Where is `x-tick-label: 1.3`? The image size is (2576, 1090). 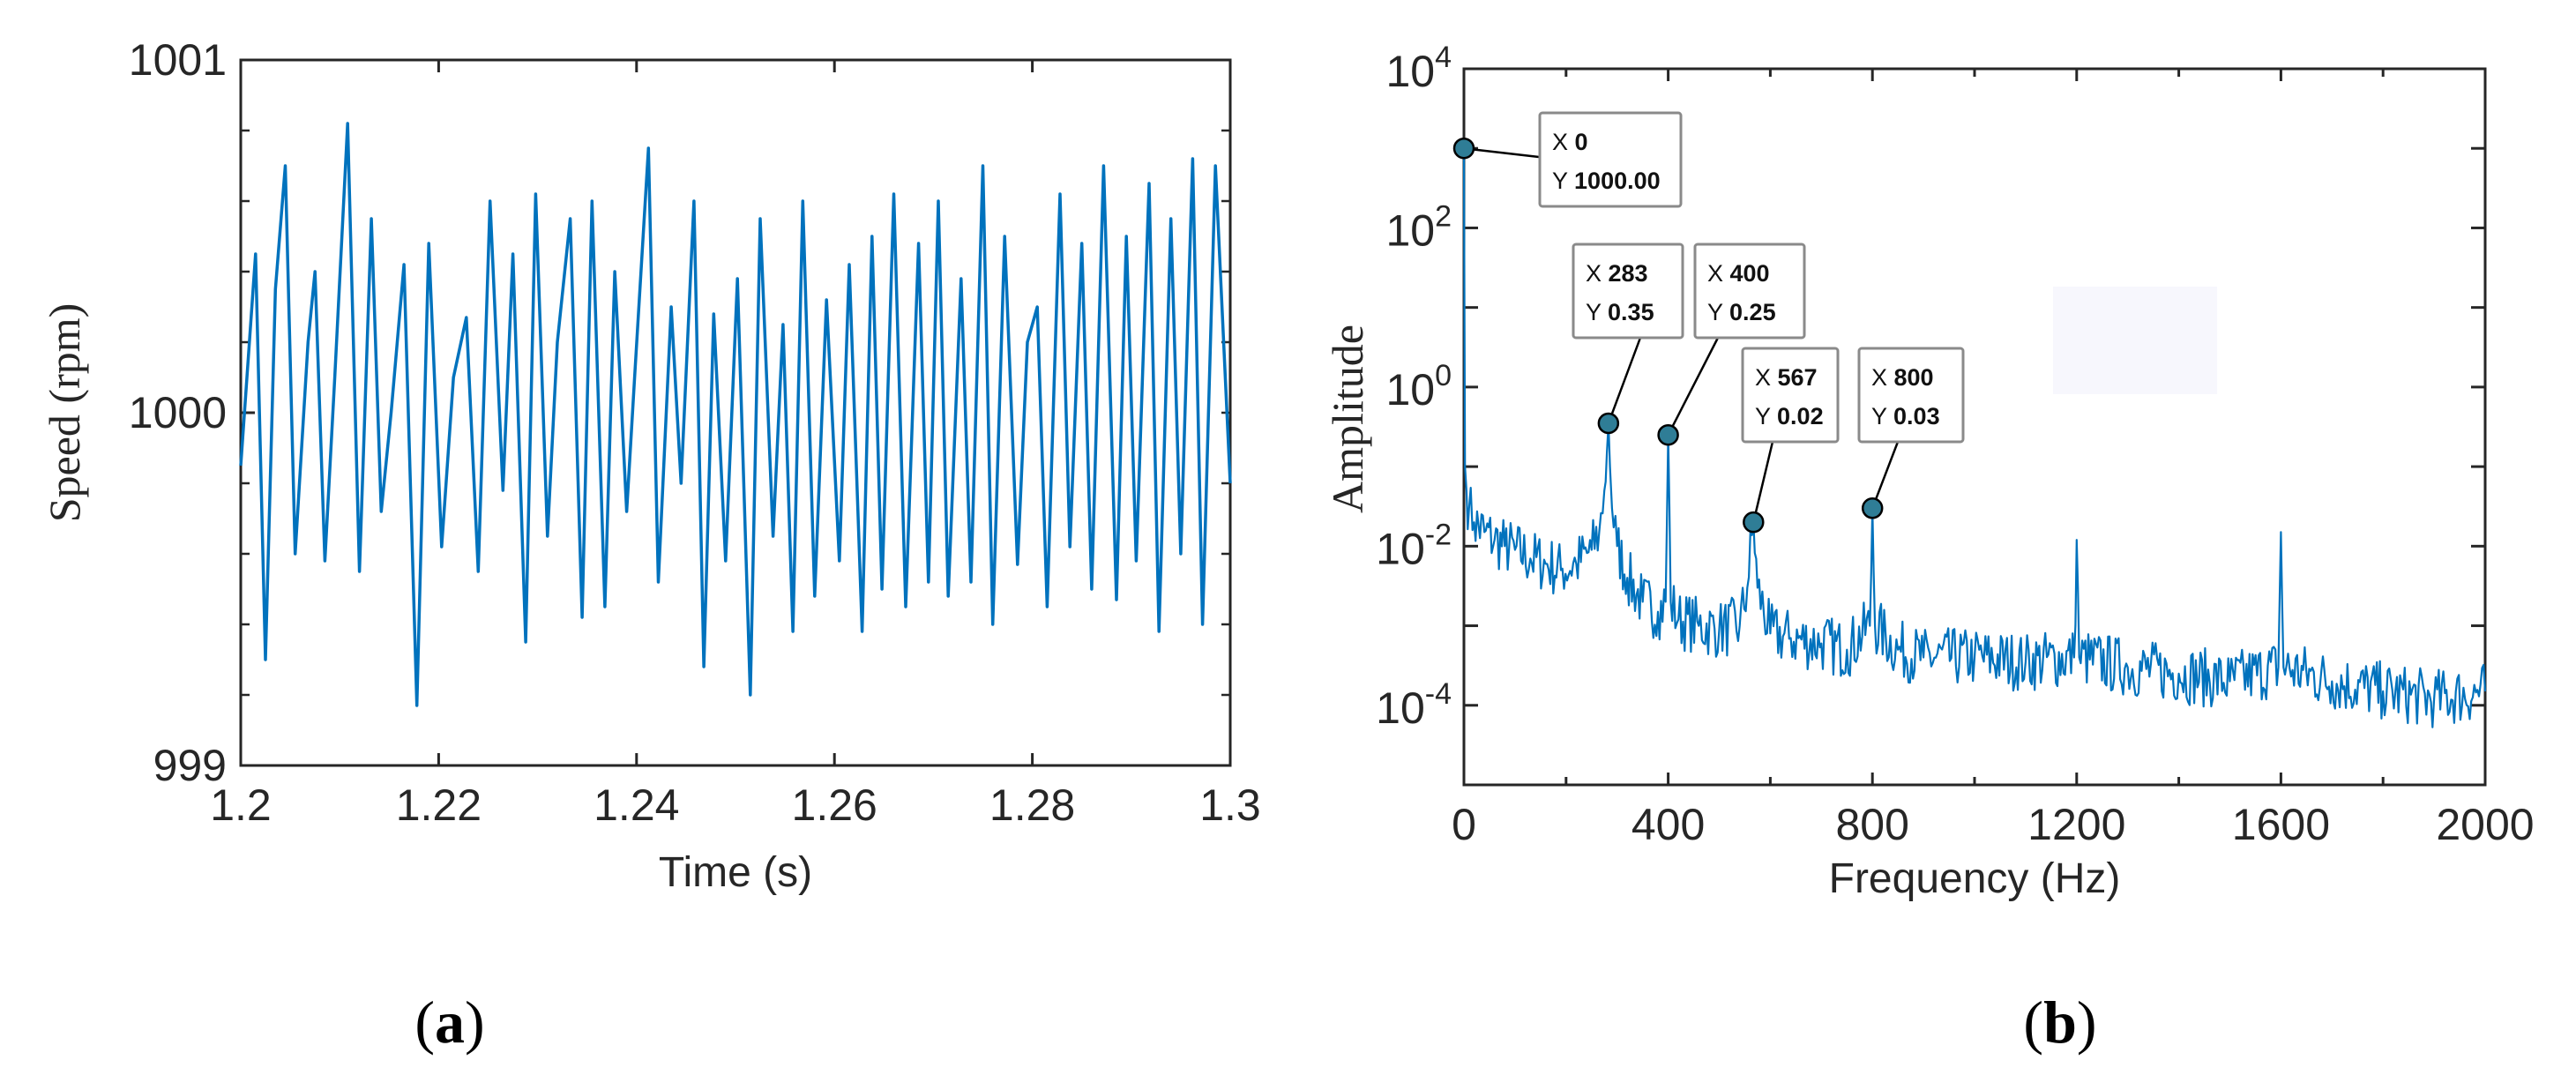 x-tick-label: 1.3 is located at coordinates (1230, 805).